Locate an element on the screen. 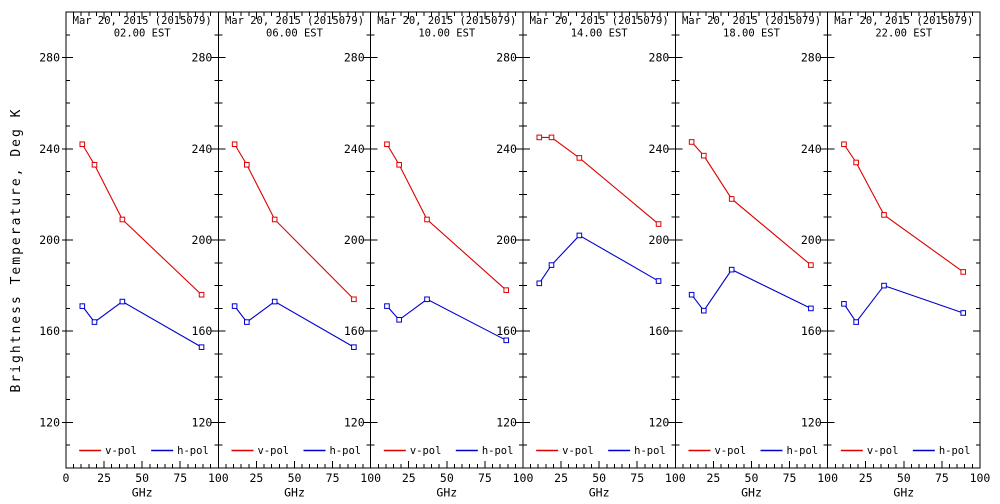 Image resolution: width=1000 pixels, height=504 pixels. panel-subtitle: 06.00 EST is located at coordinates (295, 34).